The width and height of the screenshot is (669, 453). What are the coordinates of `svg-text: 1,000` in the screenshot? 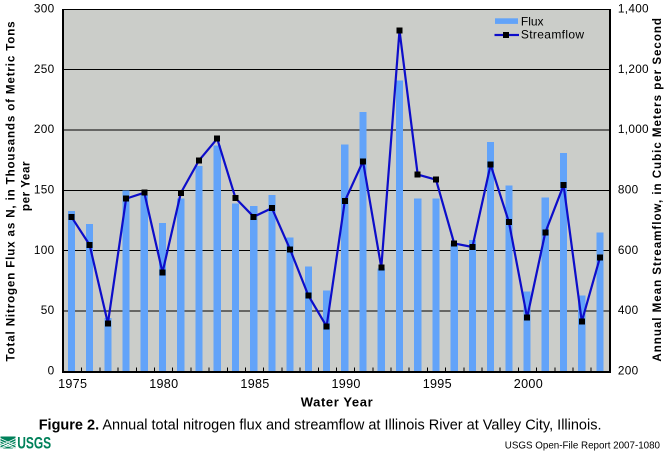 It's located at (633, 129).